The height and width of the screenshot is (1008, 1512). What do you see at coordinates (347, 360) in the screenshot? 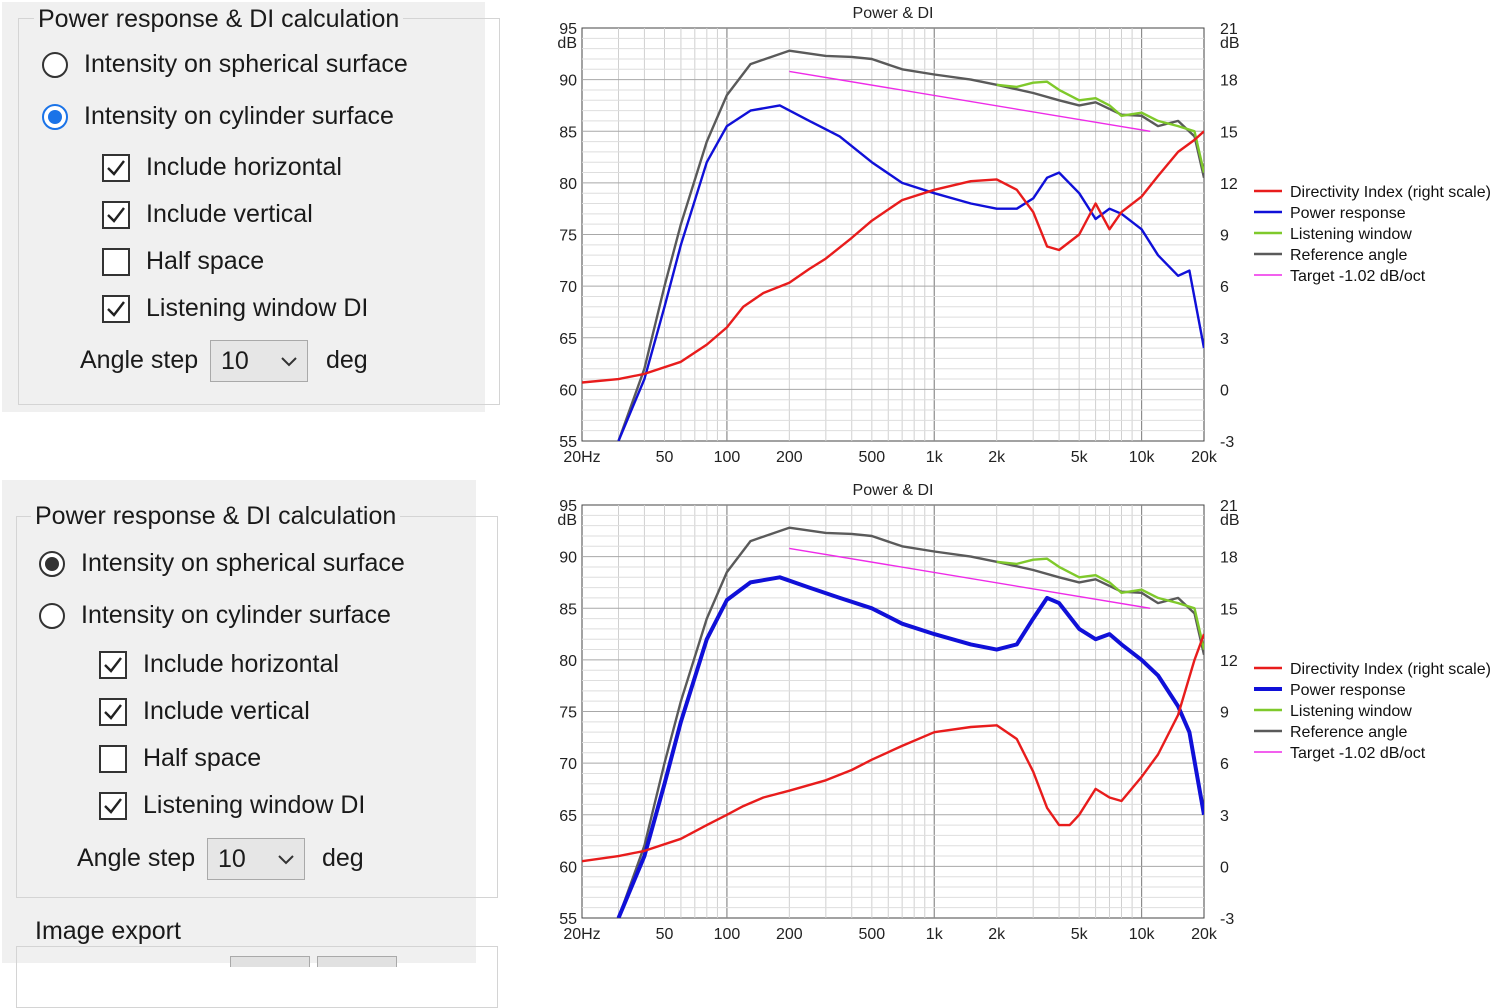
I see `angle-step-unit-top: deg` at bounding box center [347, 360].